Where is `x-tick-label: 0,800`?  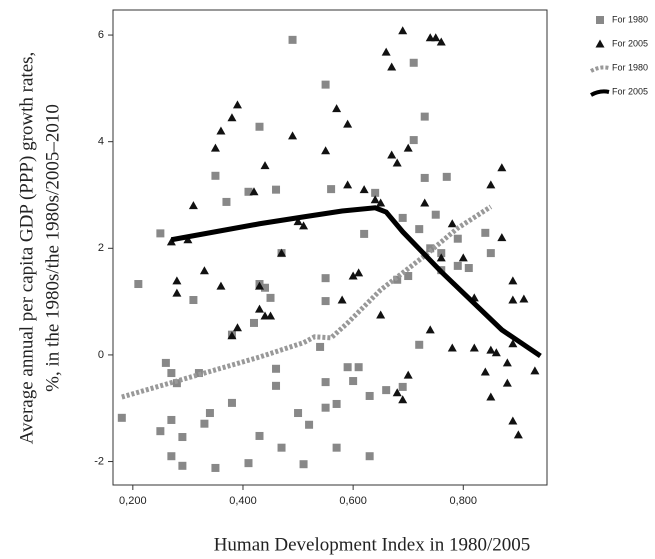 x-tick-label: 0,800 is located at coordinates (464, 501).